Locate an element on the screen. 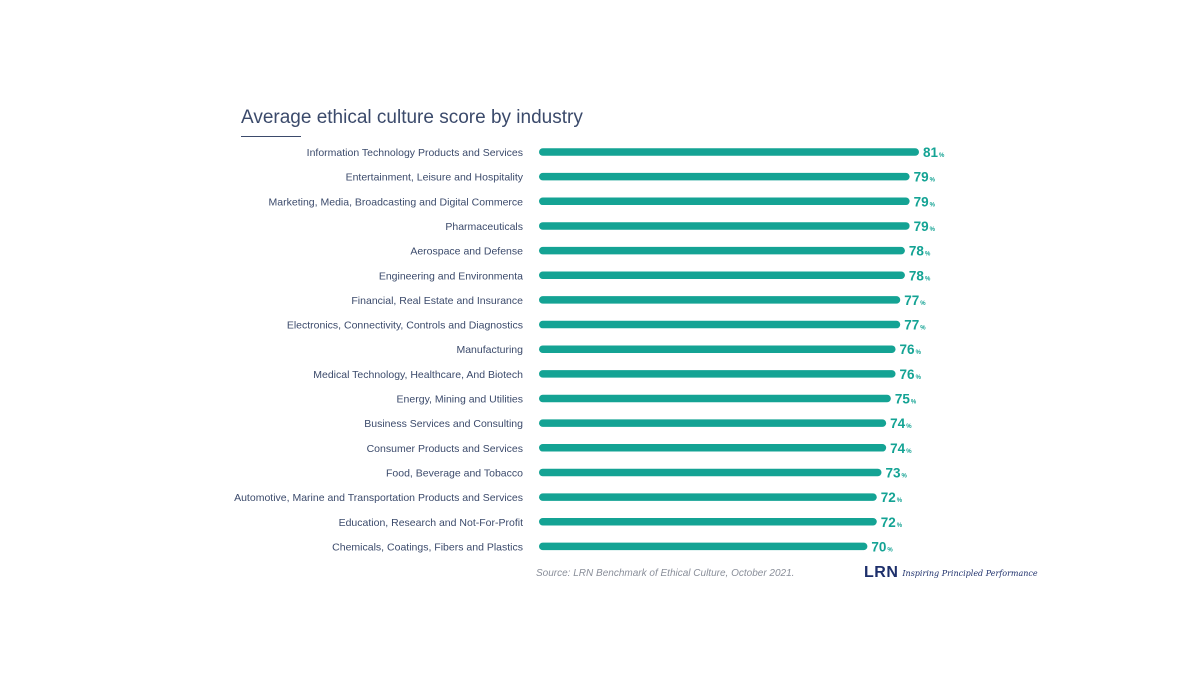  value-label: 75% is located at coordinates (906, 399).